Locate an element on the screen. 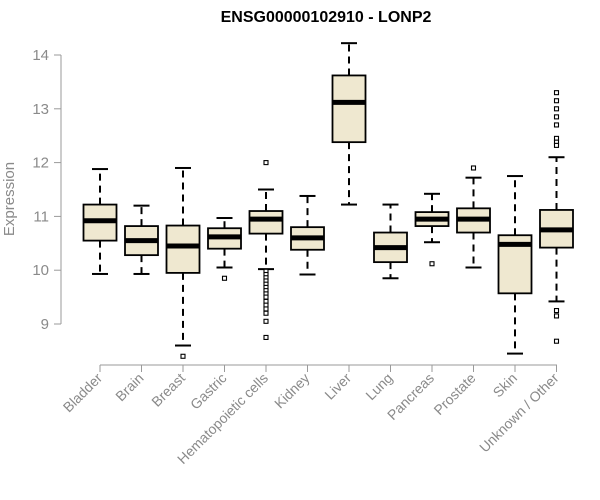 The width and height of the screenshot is (600, 500). box-pancreas is located at coordinates (432, 229).